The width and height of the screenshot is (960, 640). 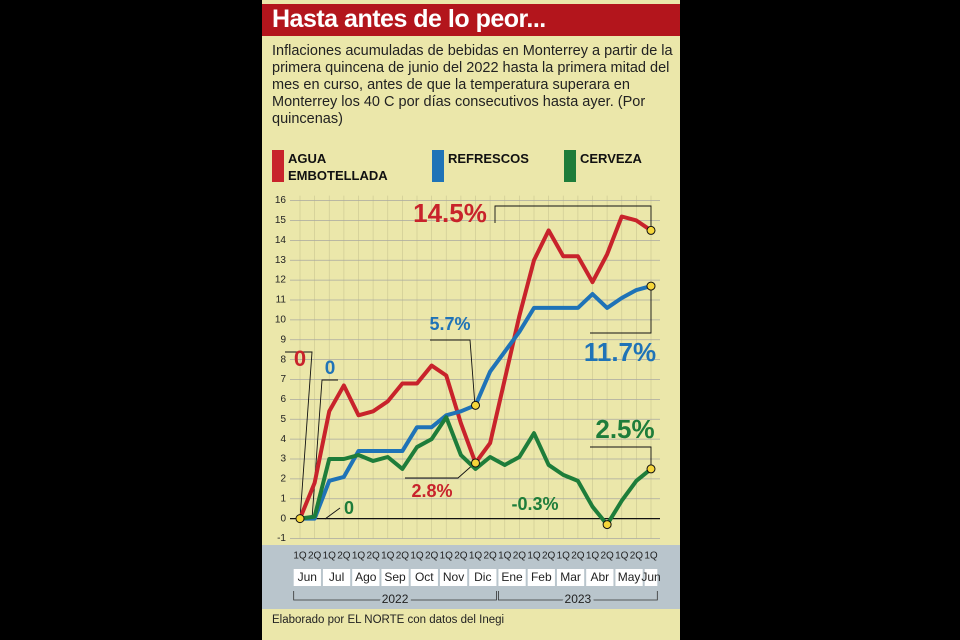 I want to click on y-tick-label: 0, so click(x=283, y=518).